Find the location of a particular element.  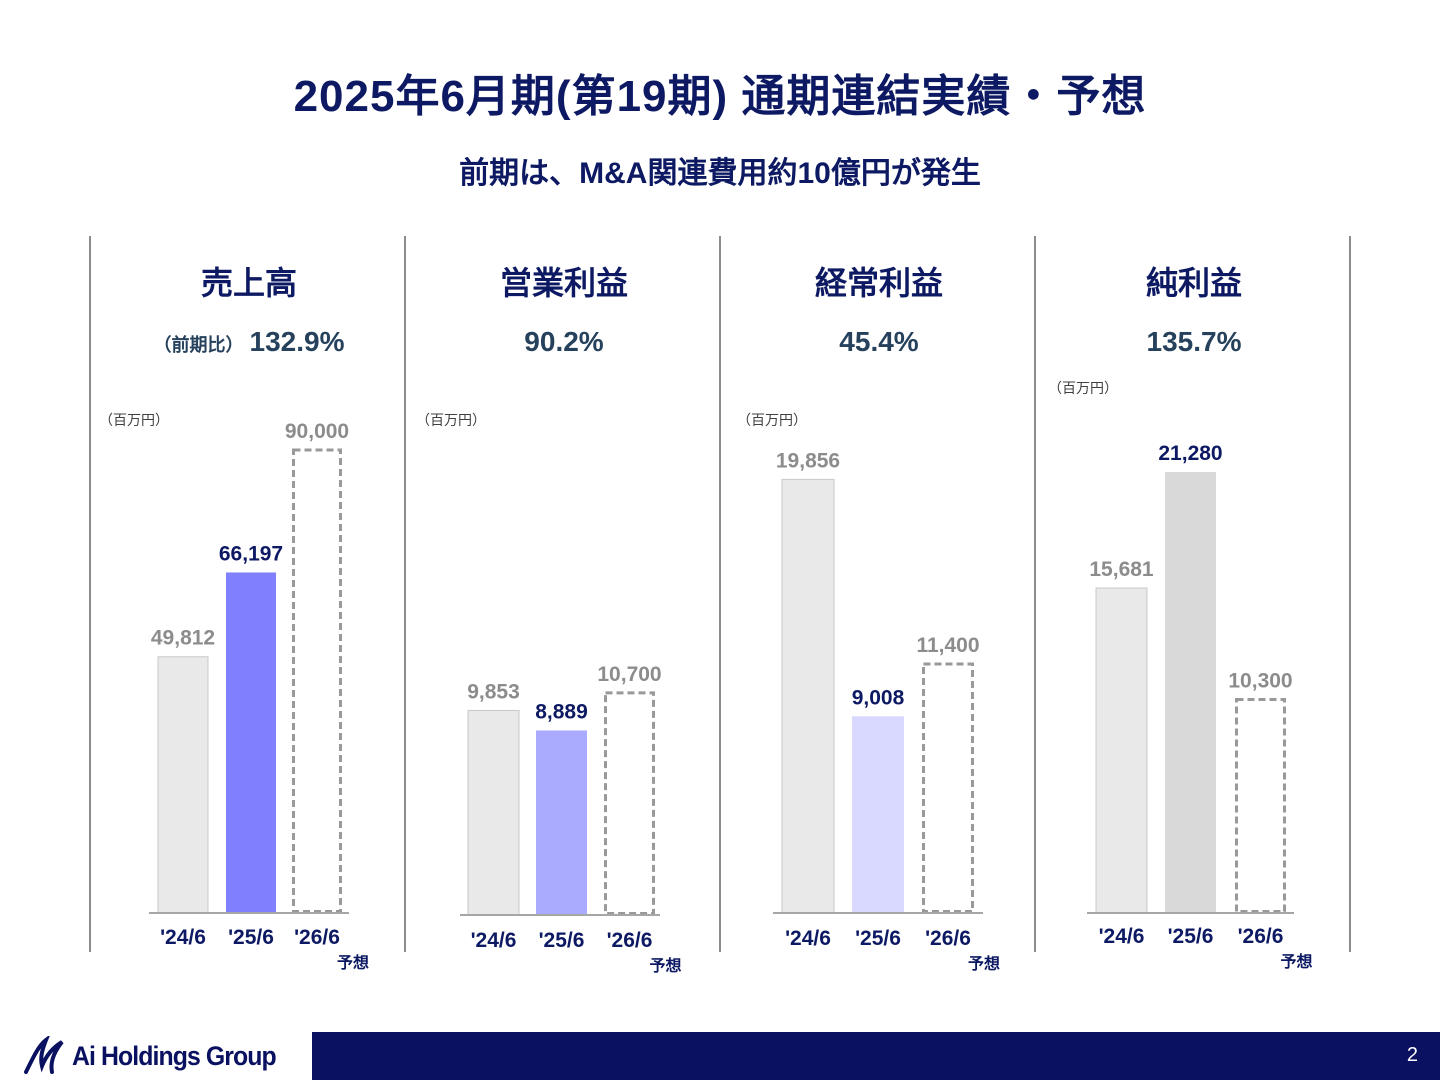

chart-title: 営業利益 is located at coordinates (563, 283).